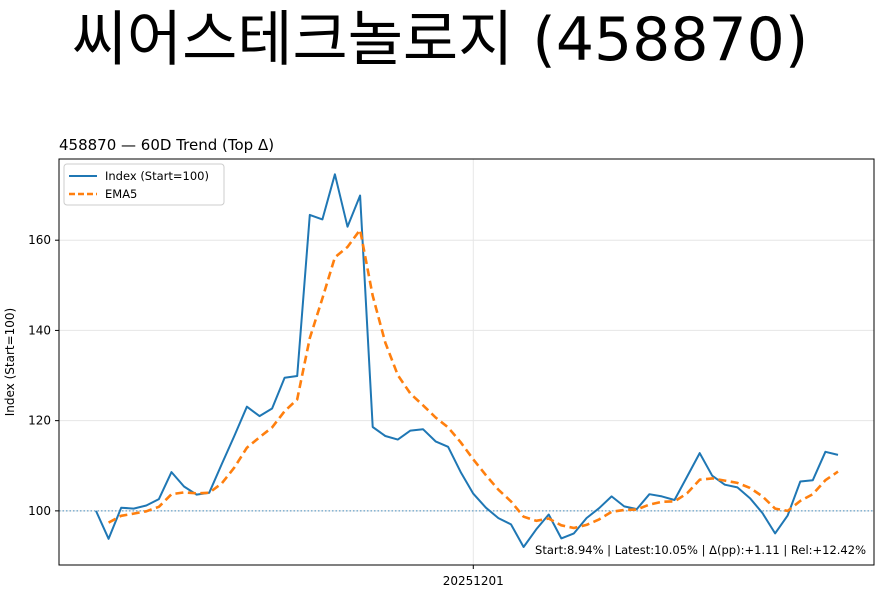  I want to click on chart-title: 458870 — 60D Trend (Top Δ), so click(166, 145).